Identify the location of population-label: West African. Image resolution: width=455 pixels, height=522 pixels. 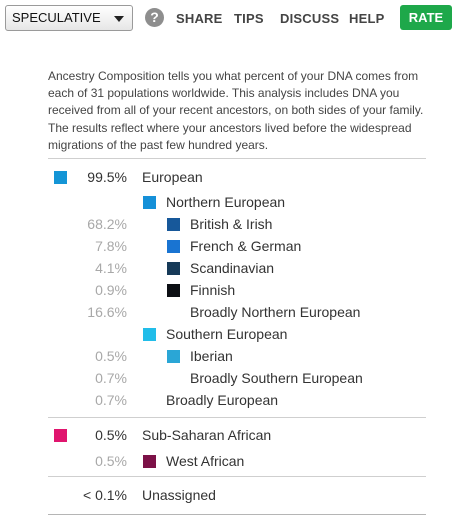
(205, 461).